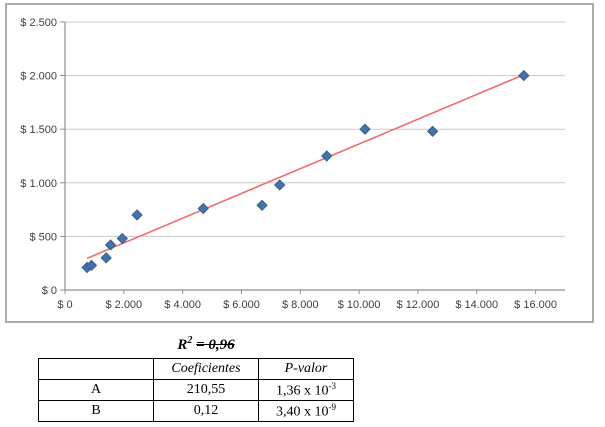 This screenshot has width=605, height=427. Describe the element at coordinates (49, 291) in the screenshot. I see `y-tick-label: $ 0` at that location.